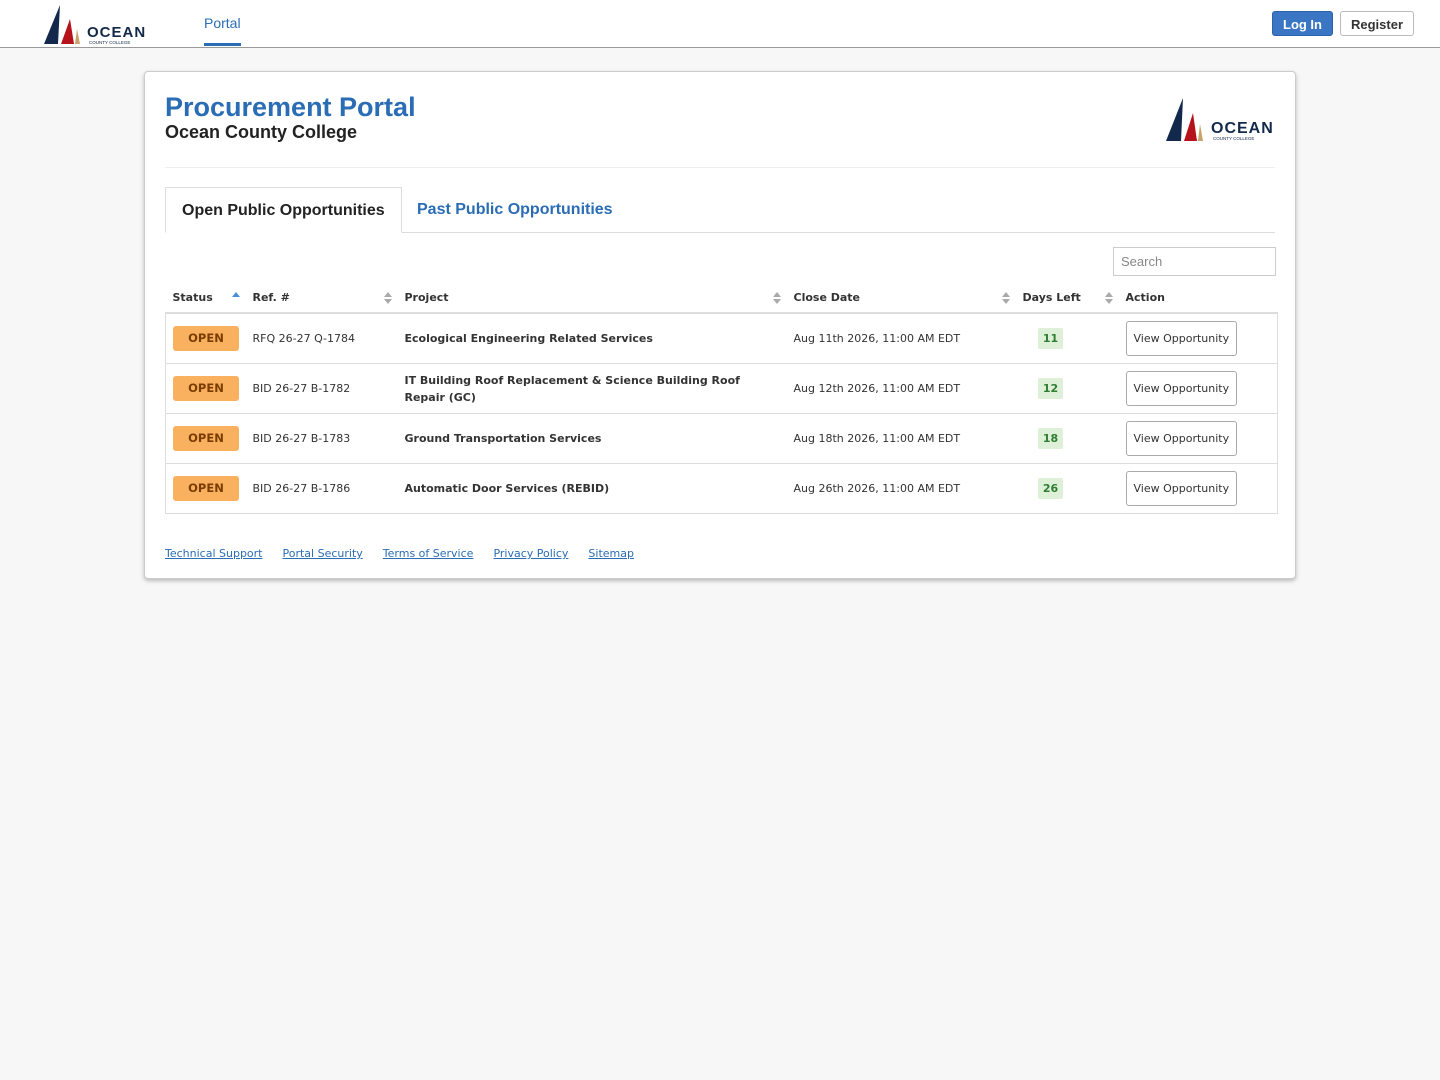  Describe the element at coordinates (515, 209) in the screenshot. I see `tab: Past Public Opportunities` at that location.